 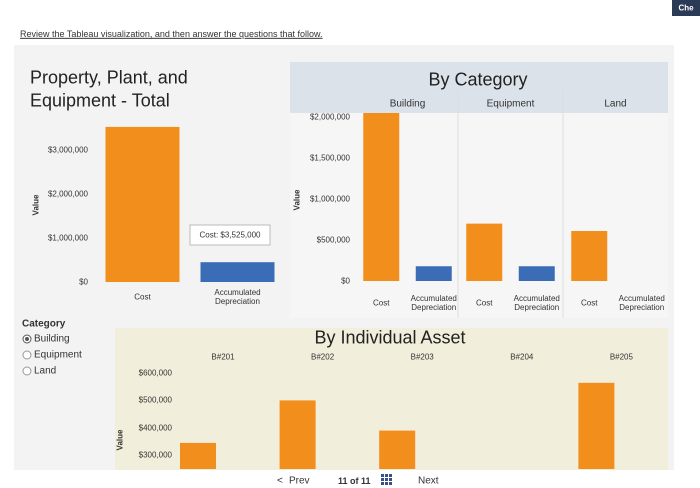 I want to click on chart-title: Property, Plant, and Equipment - Total, so click(x=109, y=89).